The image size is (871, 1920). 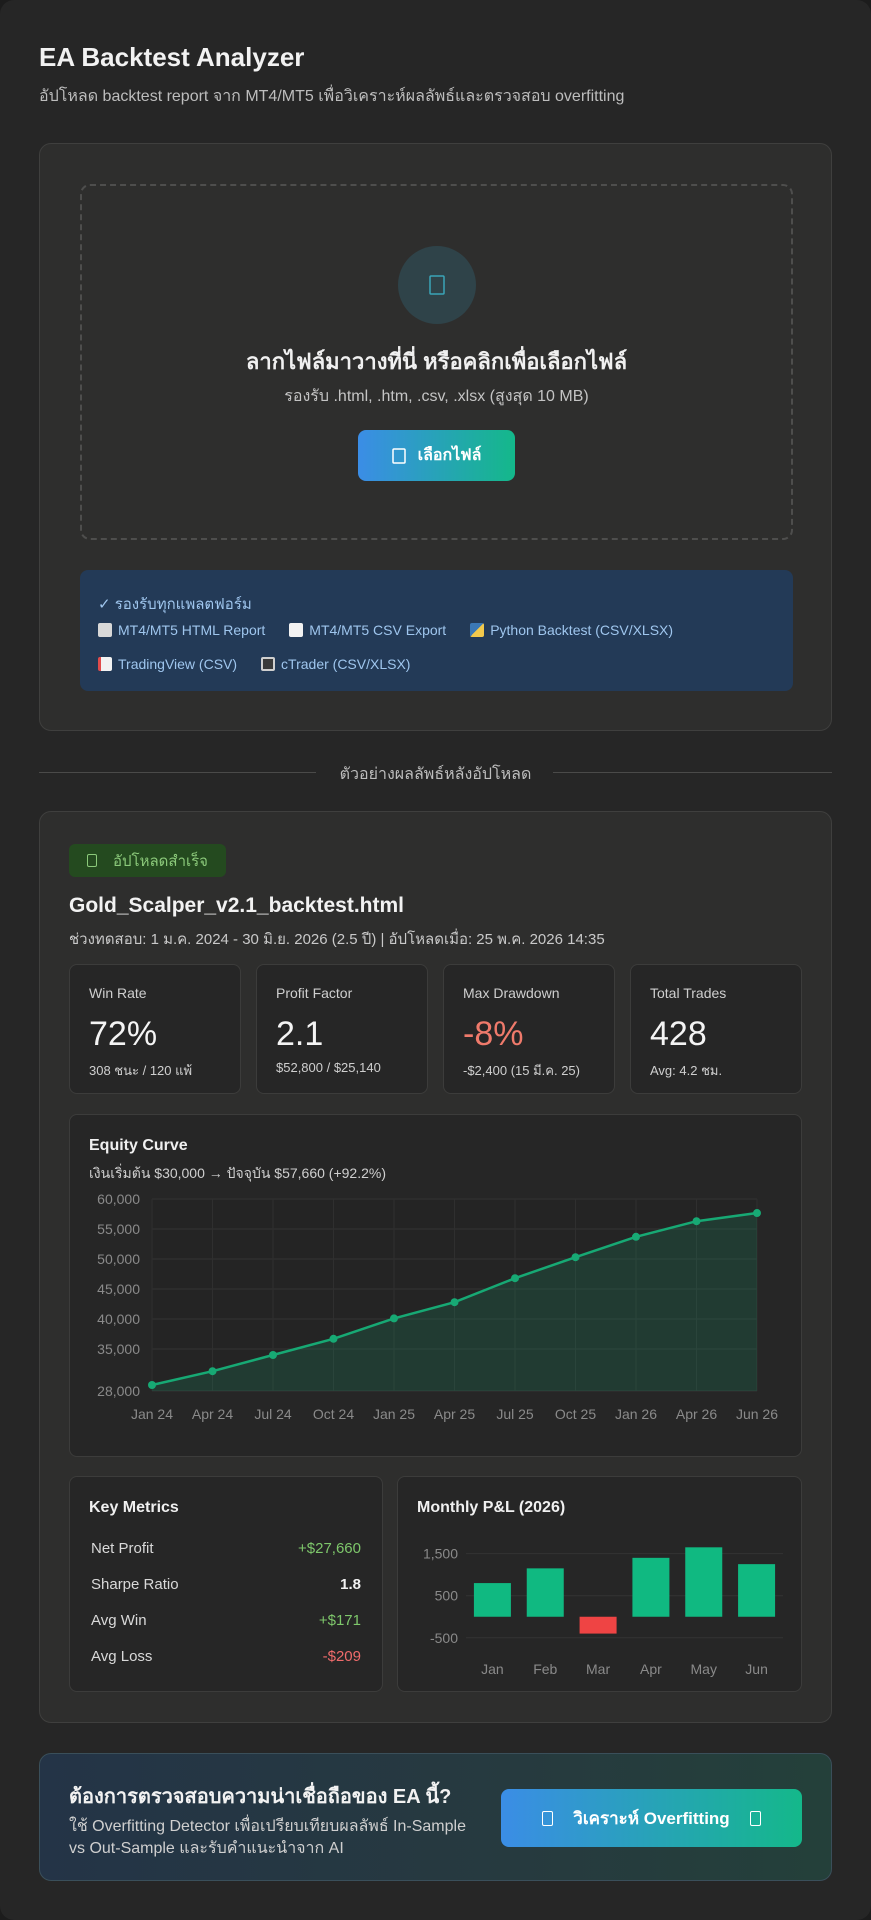 What do you see at coordinates (118, 1391) in the screenshot?
I see `y-tick-label: 28,000` at bounding box center [118, 1391].